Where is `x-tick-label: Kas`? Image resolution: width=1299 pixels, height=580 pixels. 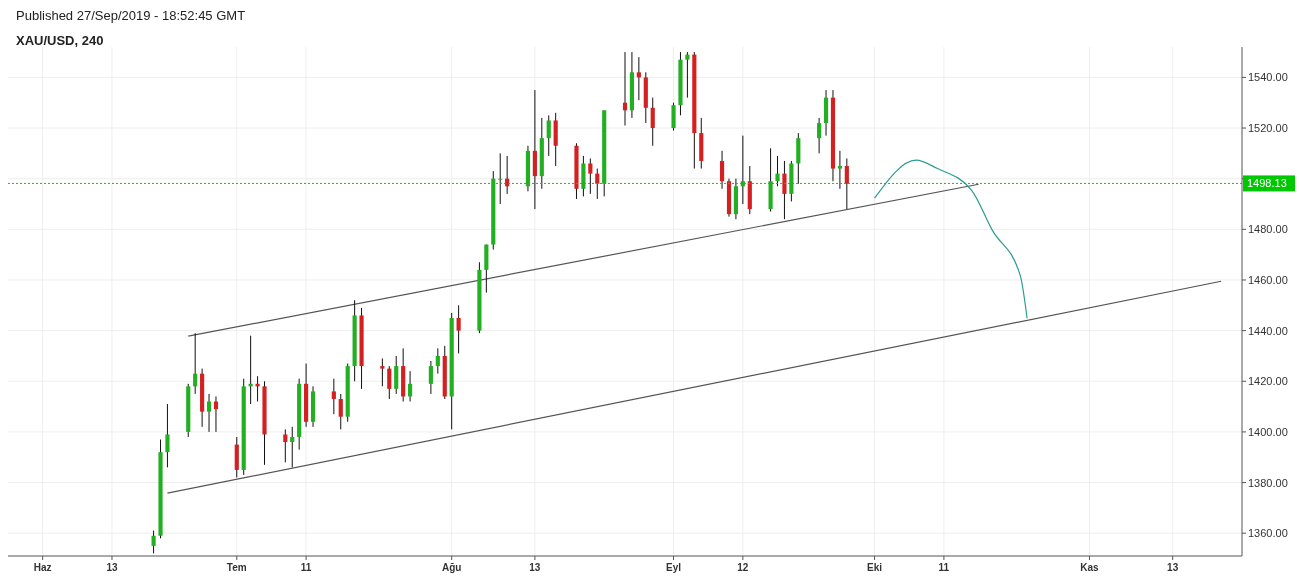
x-tick-label: Kas is located at coordinates (1090, 567).